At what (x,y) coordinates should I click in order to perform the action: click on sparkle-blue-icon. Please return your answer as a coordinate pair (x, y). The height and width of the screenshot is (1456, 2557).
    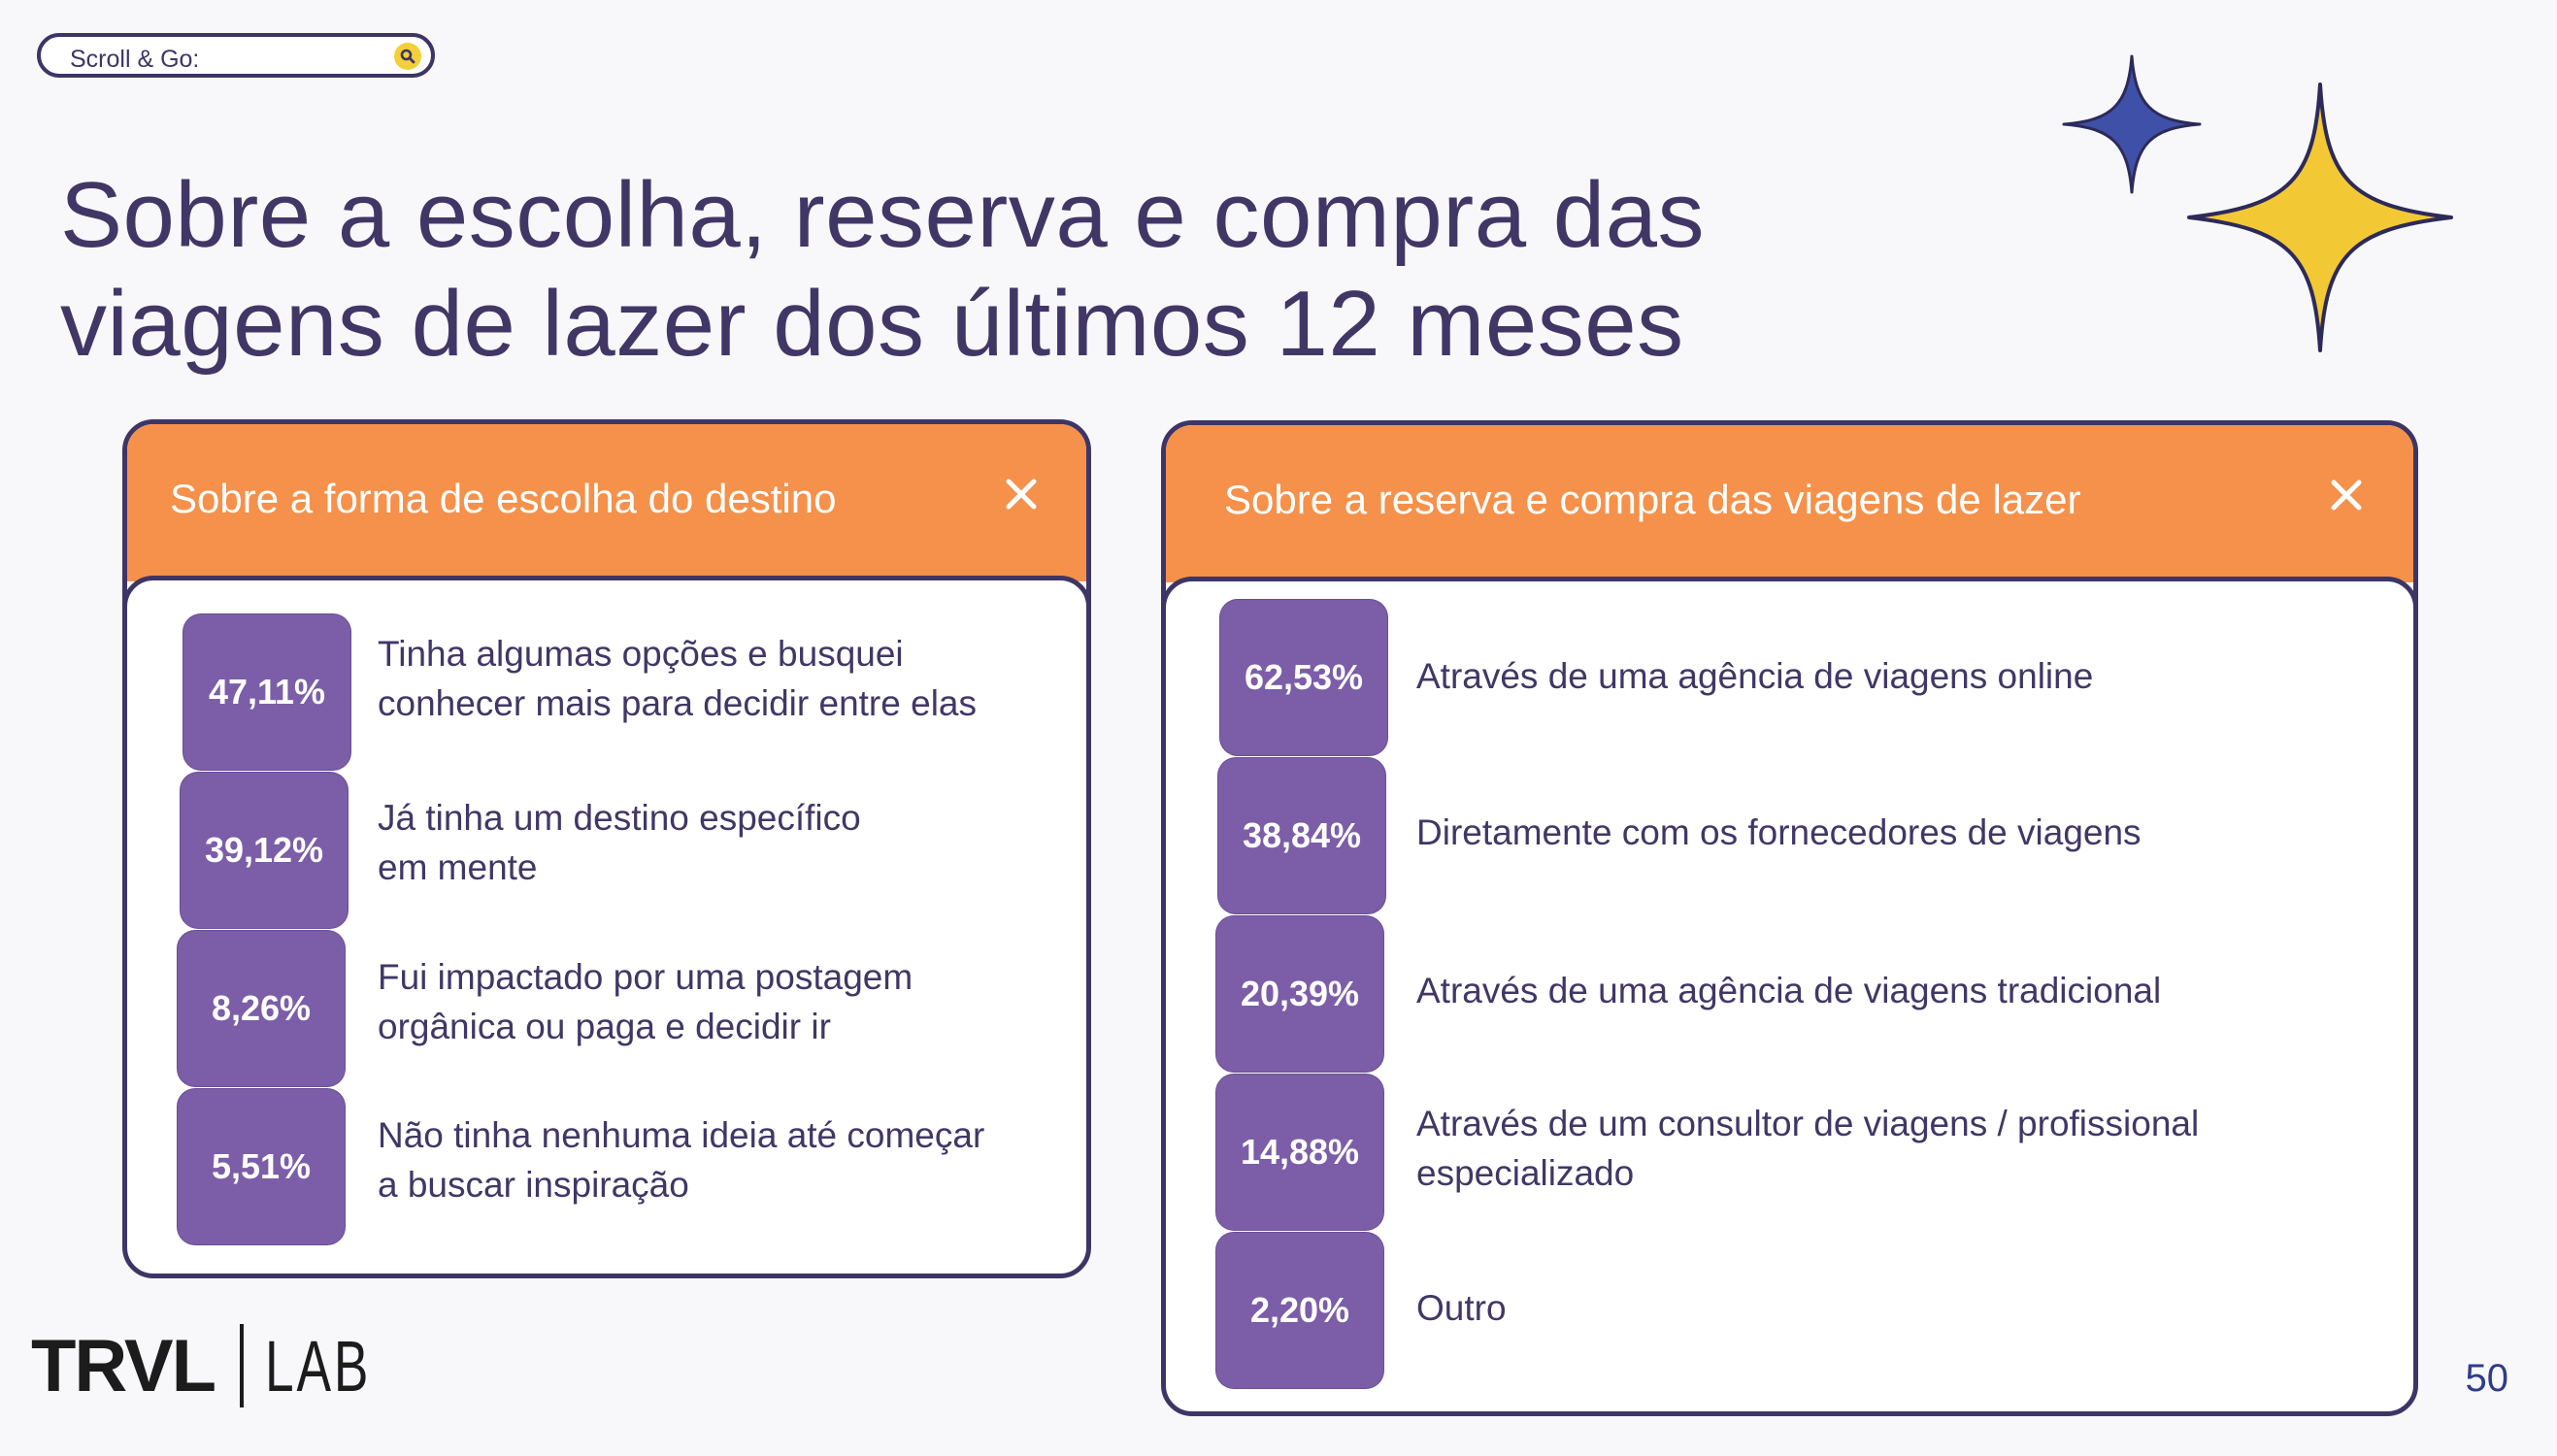
    Looking at the image, I should click on (2132, 124).